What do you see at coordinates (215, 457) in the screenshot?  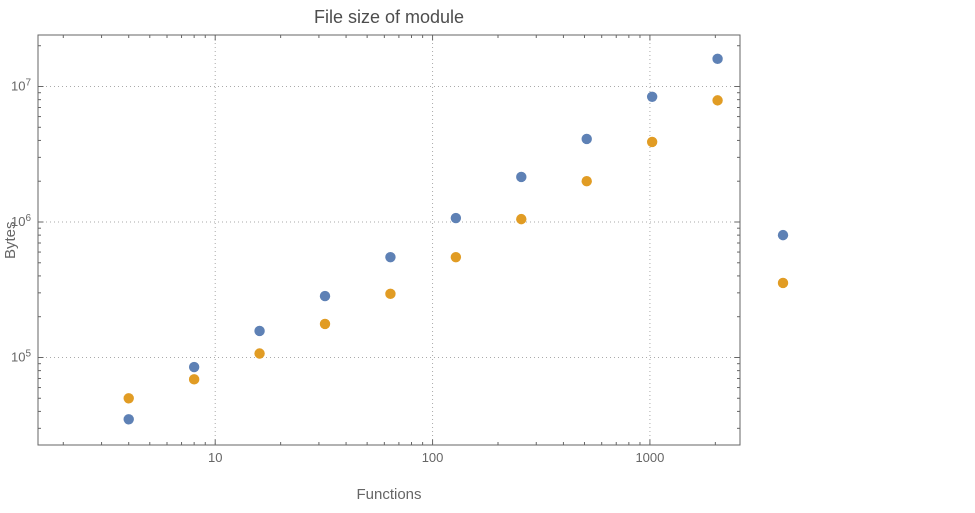 I see `x-tick-label: 10` at bounding box center [215, 457].